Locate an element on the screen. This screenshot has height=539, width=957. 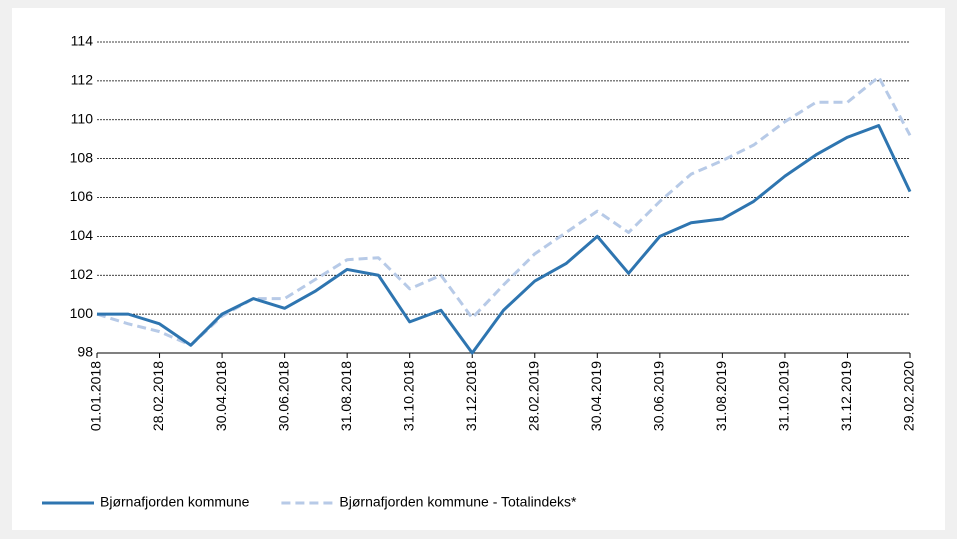
x-tick-label: 31.12.2019 is located at coordinates (846, 396).